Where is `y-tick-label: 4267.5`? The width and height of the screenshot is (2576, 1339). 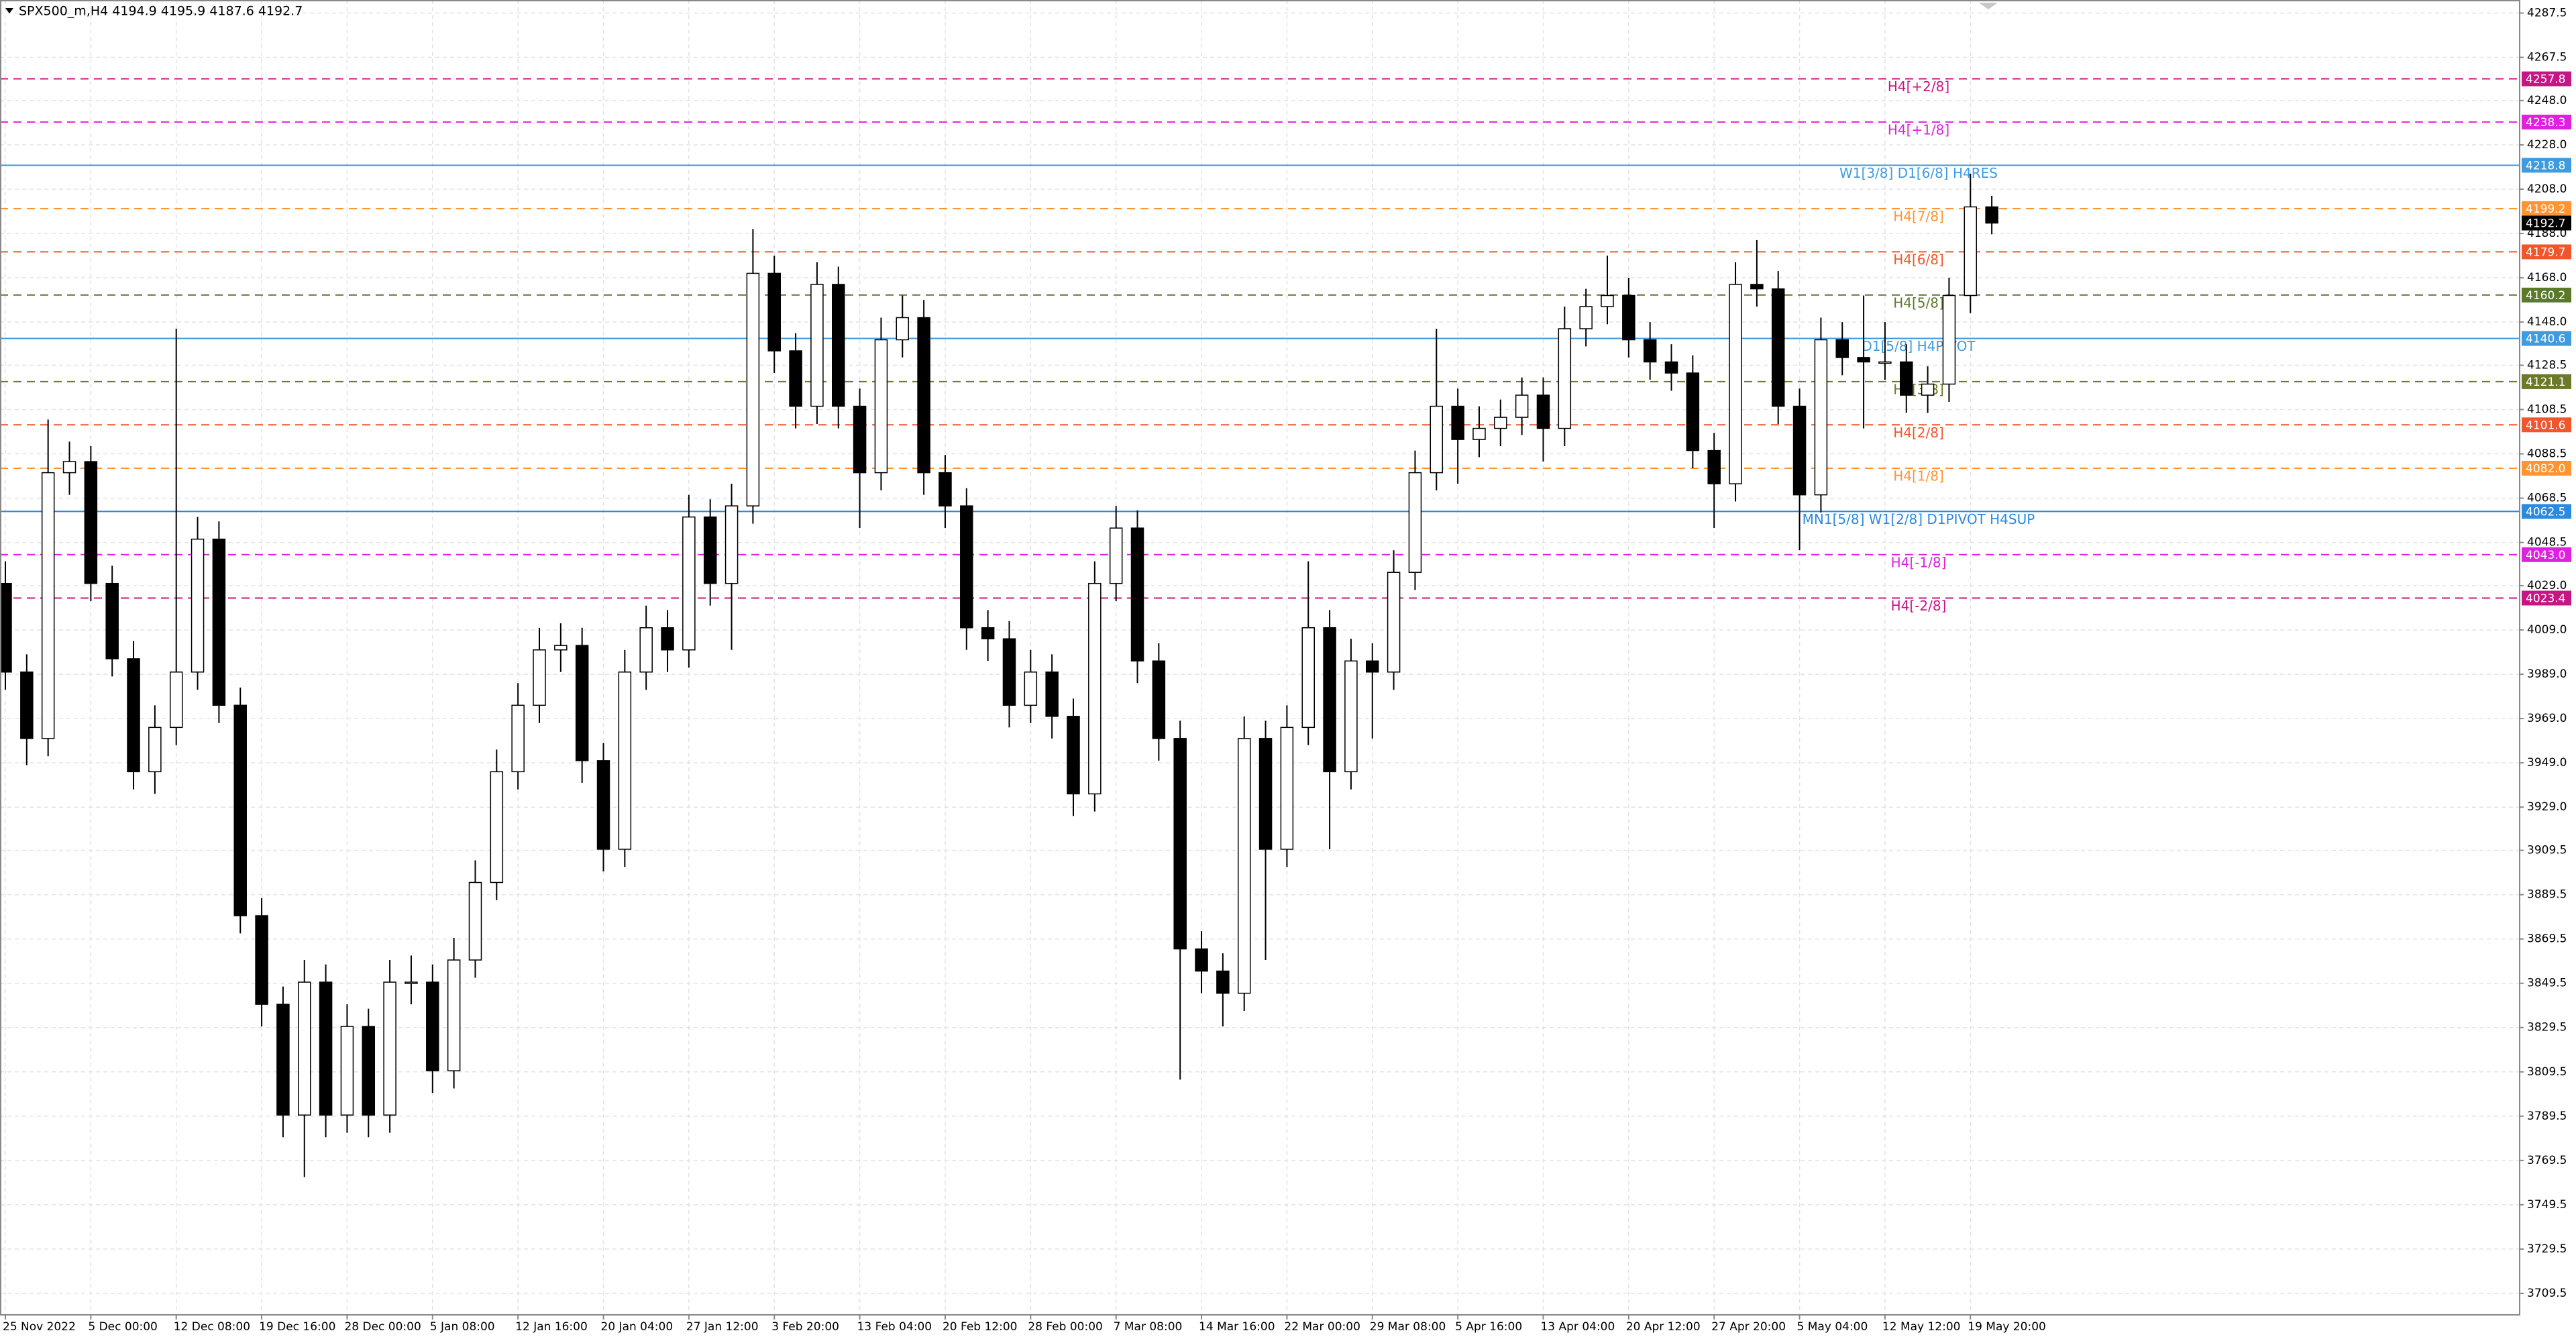 y-tick-label: 4267.5 is located at coordinates (2547, 57).